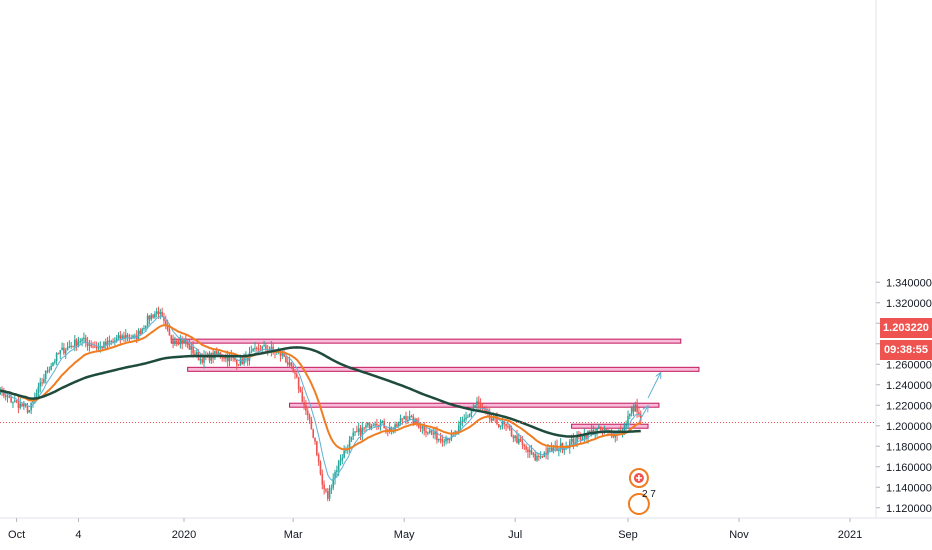 The image size is (932, 550). Describe the element at coordinates (184, 535) in the screenshot. I see `x-tick-label: 2020` at that location.